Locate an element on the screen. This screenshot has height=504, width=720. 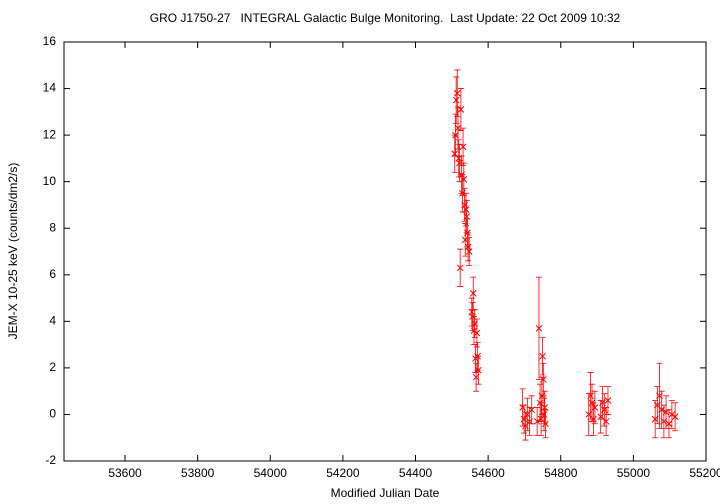
y-tick-label: 12 is located at coordinates (50, 134).